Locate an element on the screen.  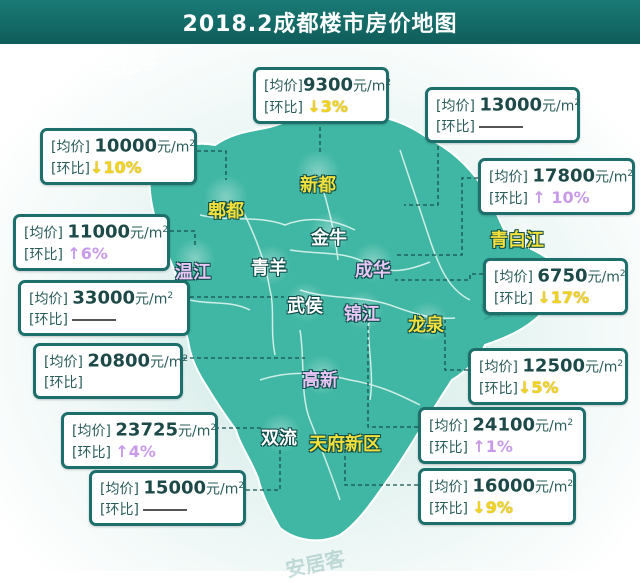
price-card-qingyang: [均价] 33000元/m2 [环比] is located at coordinates (104, 308).